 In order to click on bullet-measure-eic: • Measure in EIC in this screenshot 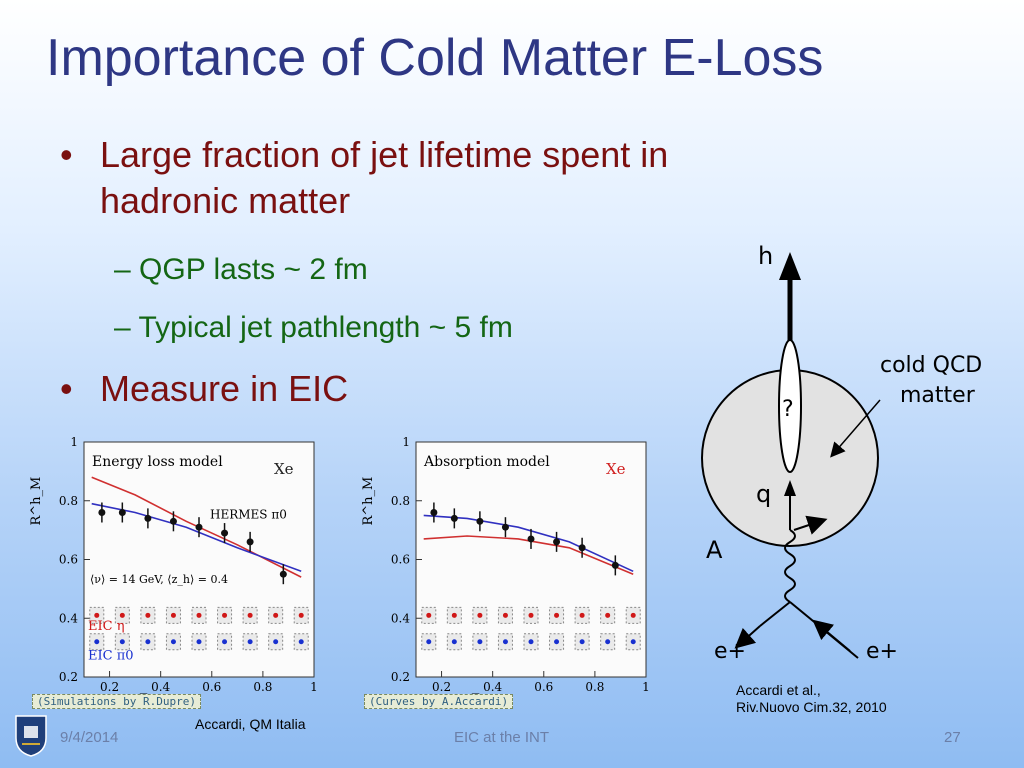, I will do `click(204, 389)`.